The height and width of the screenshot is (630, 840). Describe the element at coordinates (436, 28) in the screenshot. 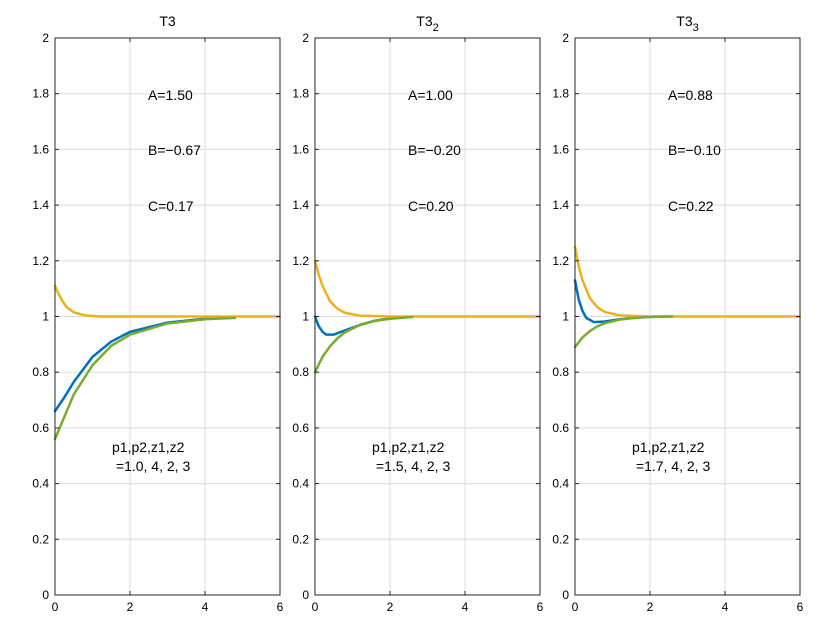

I see `chart-title-subscript: 2` at that location.